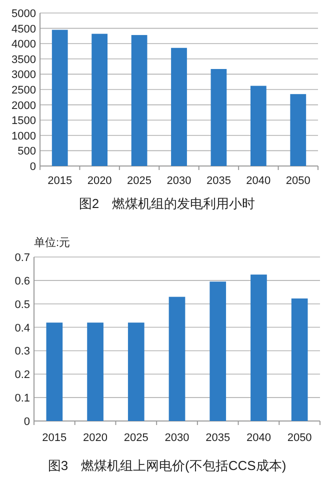 This screenshot has width=335, height=482. I want to click on y-tick-label: 3500, so click(24, 60).